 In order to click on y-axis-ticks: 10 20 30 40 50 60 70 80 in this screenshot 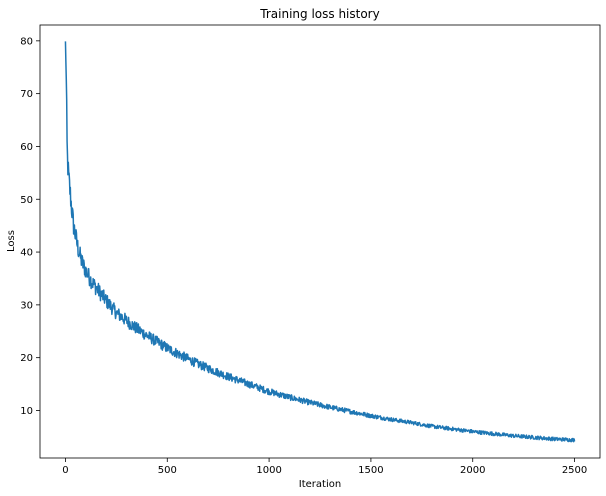, I will do `click(30, 226)`.